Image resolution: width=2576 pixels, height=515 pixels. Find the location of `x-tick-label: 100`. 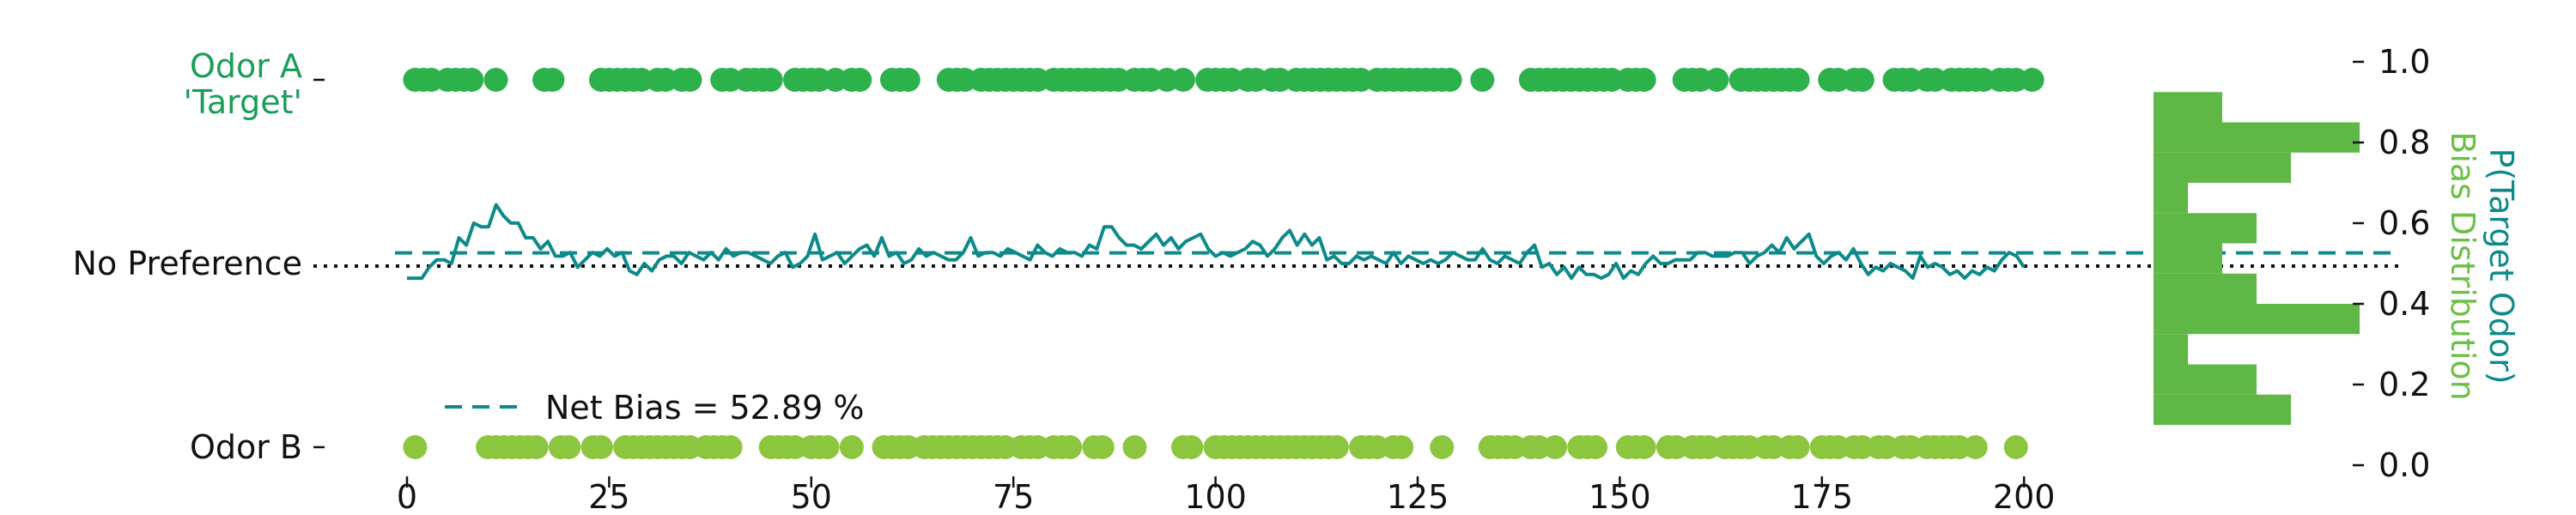

x-tick-label: 100 is located at coordinates (1215, 496).